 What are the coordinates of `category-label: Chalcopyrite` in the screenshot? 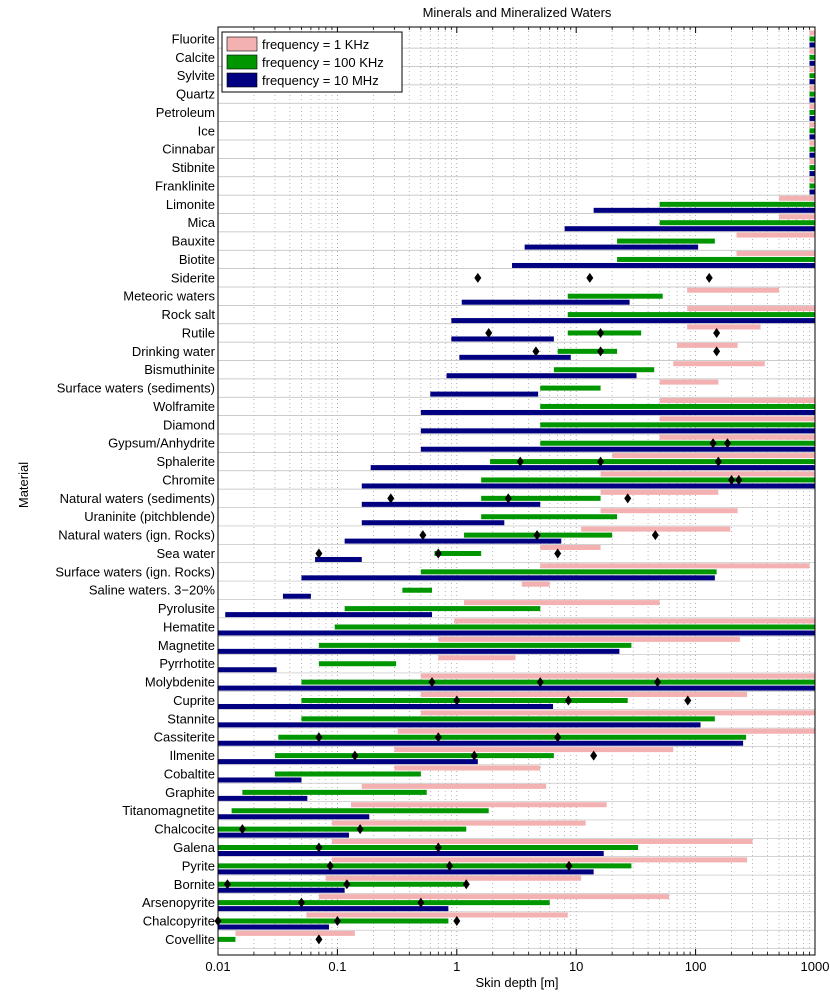 It's located at (179, 921).